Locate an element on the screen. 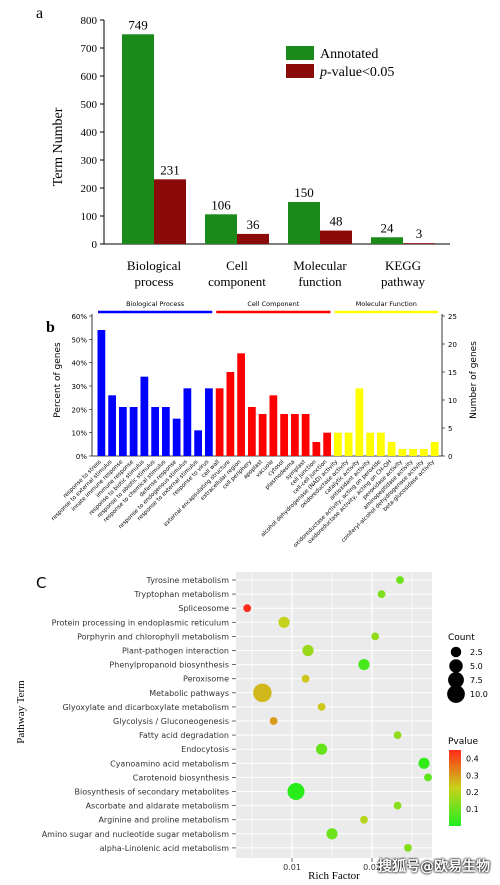  c-term-label: Tryptophan metabolism is located at coordinates (181, 594).